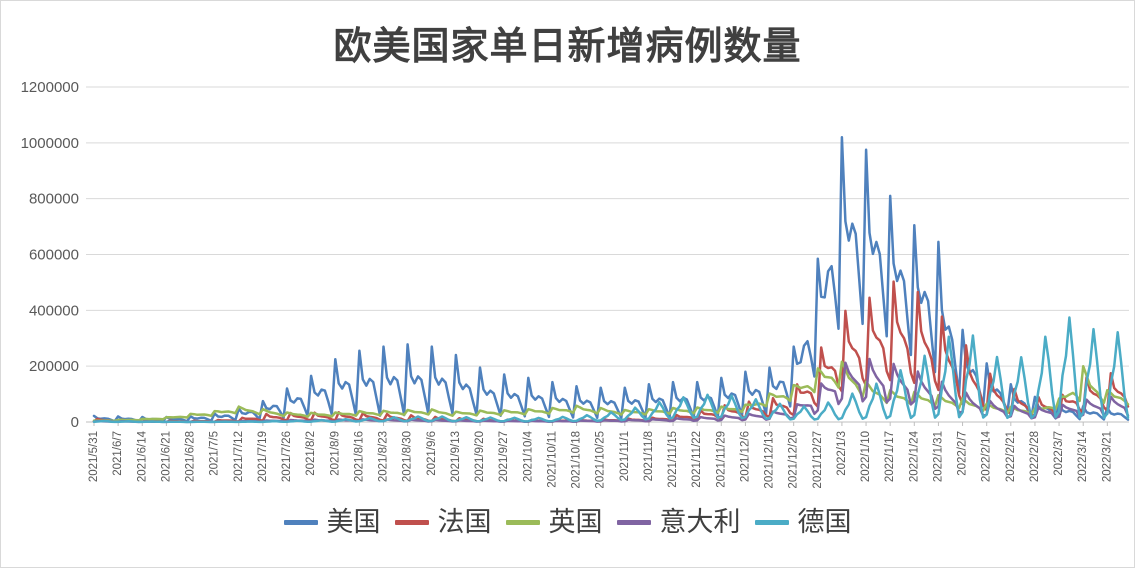  Describe the element at coordinates (411, 522) in the screenshot. I see `legend-marker-france` at that location.